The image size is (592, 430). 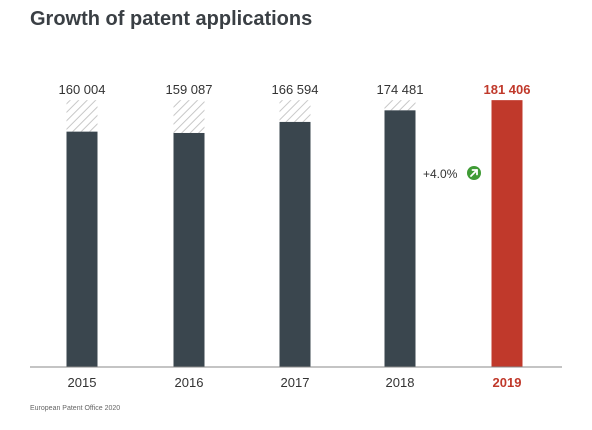 I want to click on bar-gap-hatch-2015, so click(x=82, y=116).